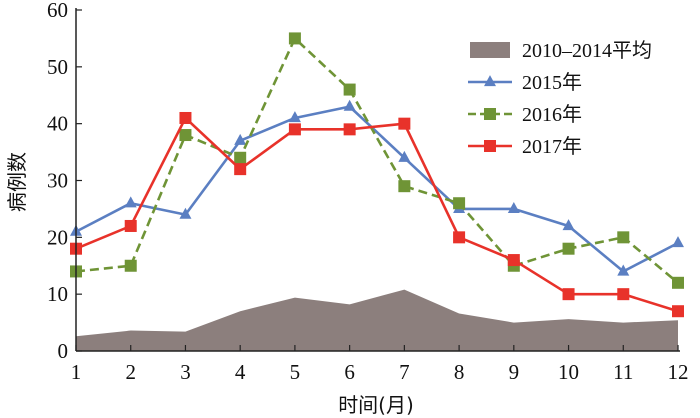 The image size is (700, 418). I want to click on x-axis-title: 时间(月), so click(376, 405).